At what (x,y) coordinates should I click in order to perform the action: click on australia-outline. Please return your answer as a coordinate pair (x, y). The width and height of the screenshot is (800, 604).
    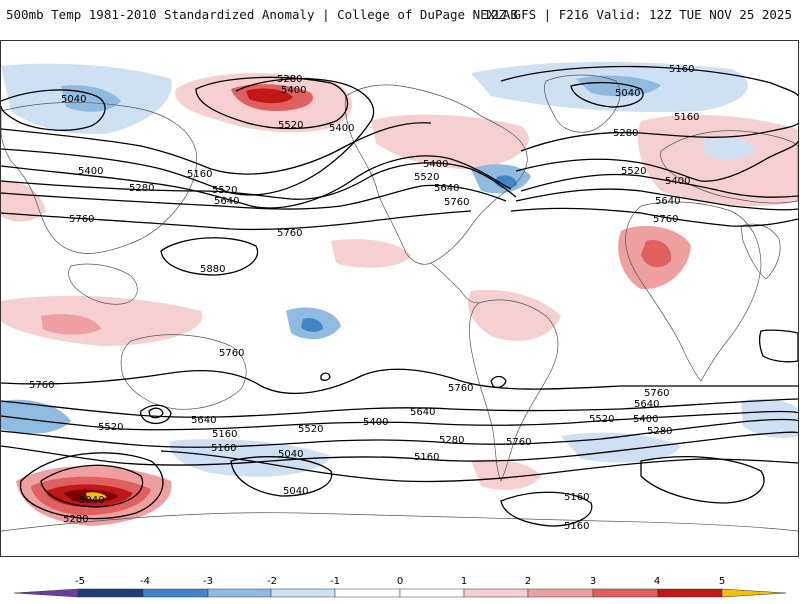
    Looking at the image, I should click on (183, 372).